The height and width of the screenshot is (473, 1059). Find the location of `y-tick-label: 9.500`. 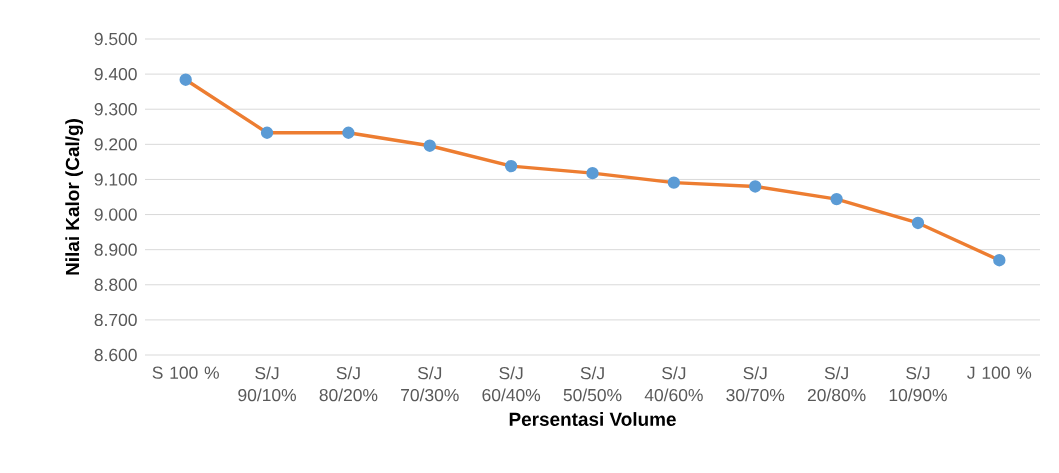

y-tick-label: 9.500 is located at coordinates (115, 39).